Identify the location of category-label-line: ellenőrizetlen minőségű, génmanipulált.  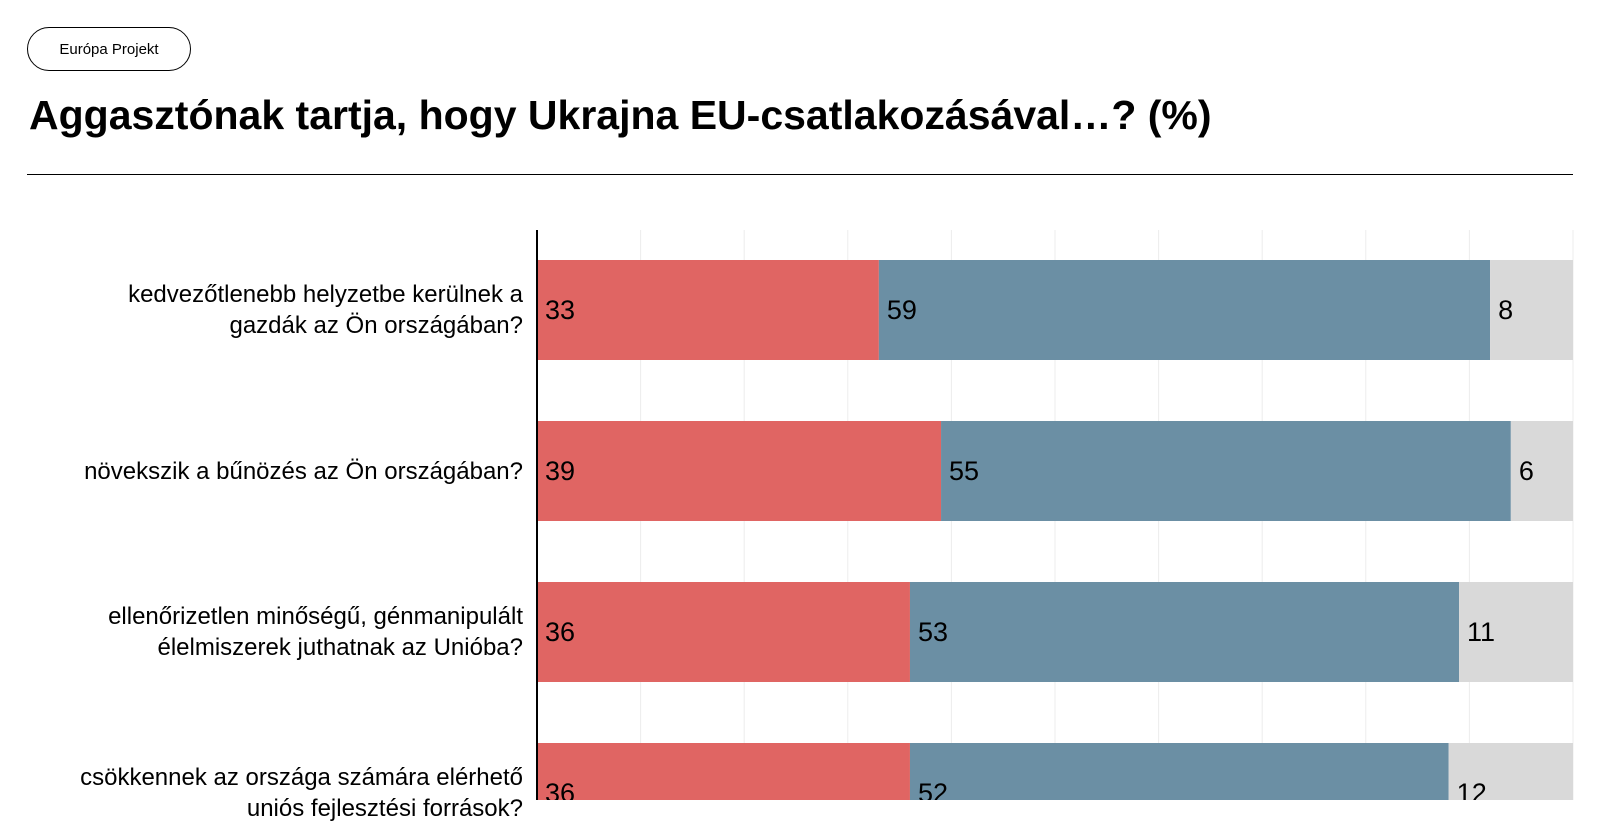
(315, 616).